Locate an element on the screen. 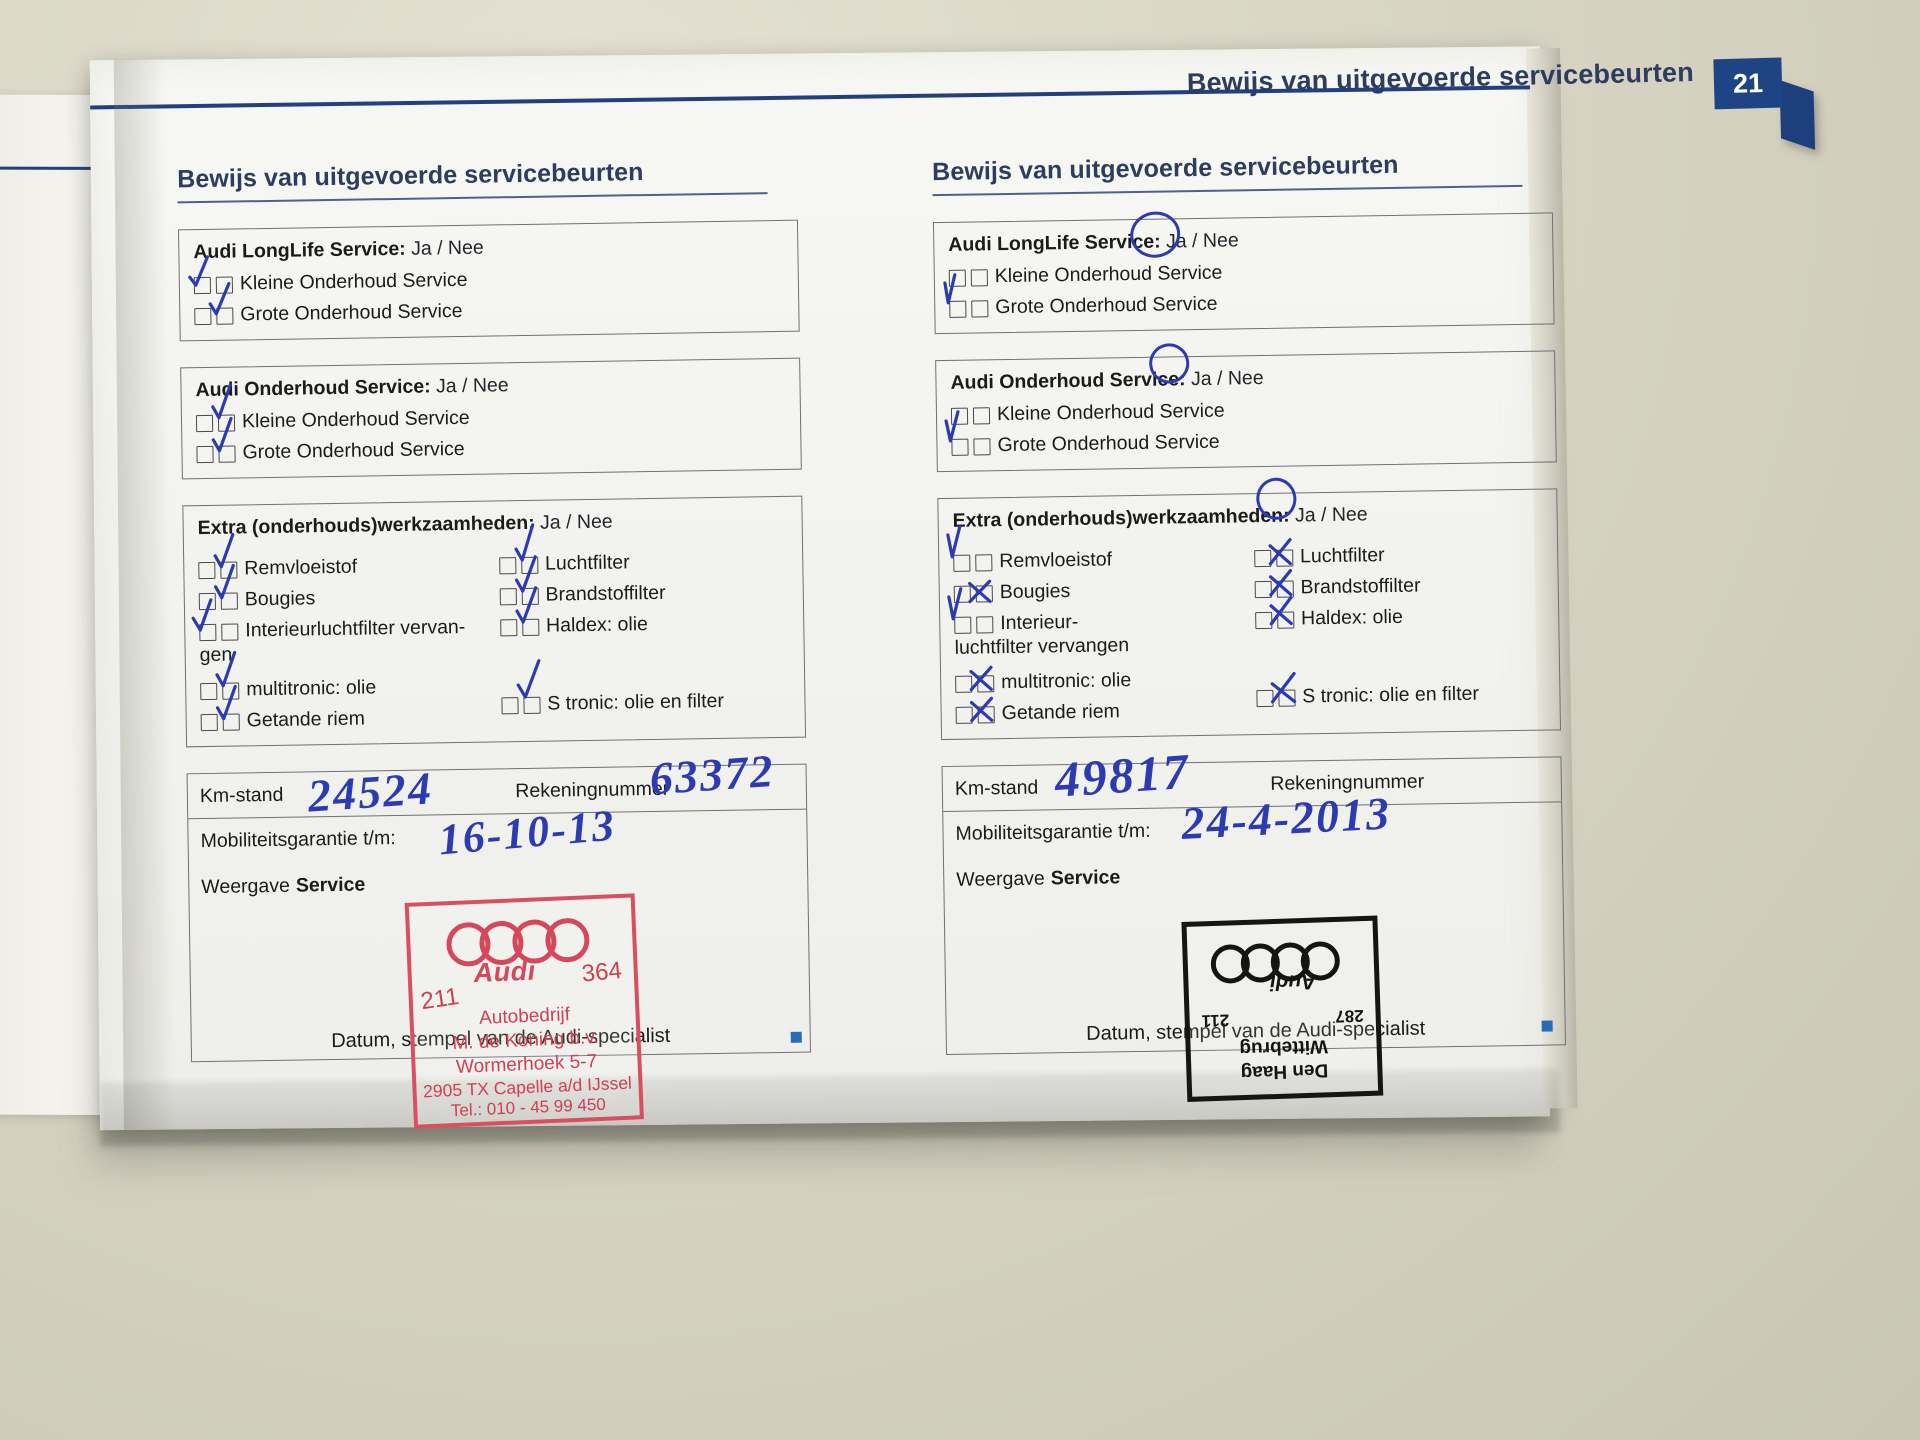 The height and width of the screenshot is (1440, 1920). right-extra-grid: Remvloeistof Bougies is located at coordinates (1246, 625).